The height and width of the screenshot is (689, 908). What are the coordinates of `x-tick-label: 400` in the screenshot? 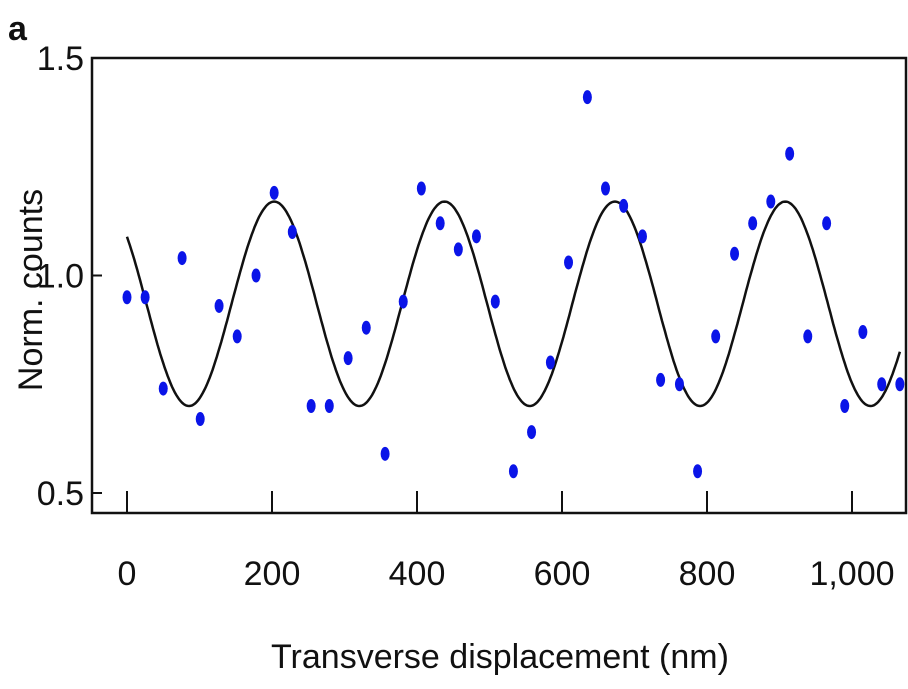 It's located at (417, 574).